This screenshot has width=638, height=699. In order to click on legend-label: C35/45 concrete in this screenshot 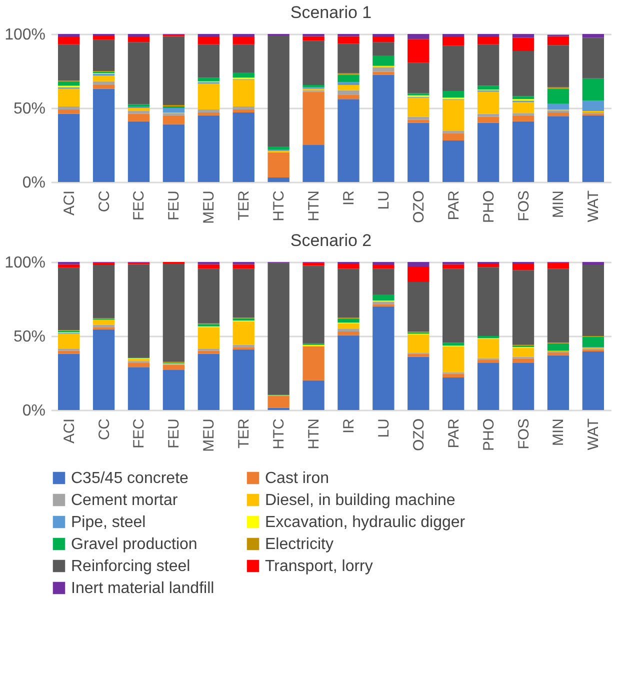, I will do `click(130, 478)`.